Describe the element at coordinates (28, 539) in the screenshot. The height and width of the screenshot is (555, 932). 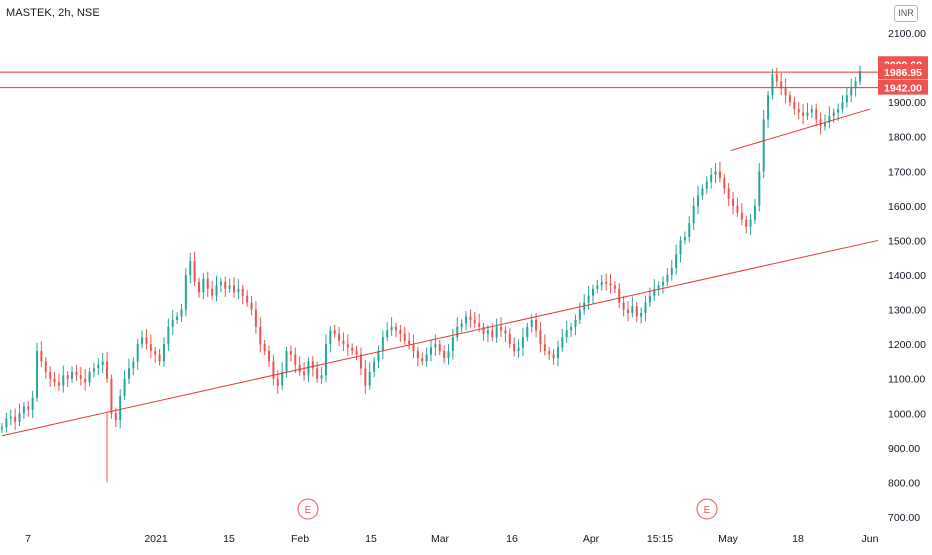
I see `x-tick-label: 7` at that location.